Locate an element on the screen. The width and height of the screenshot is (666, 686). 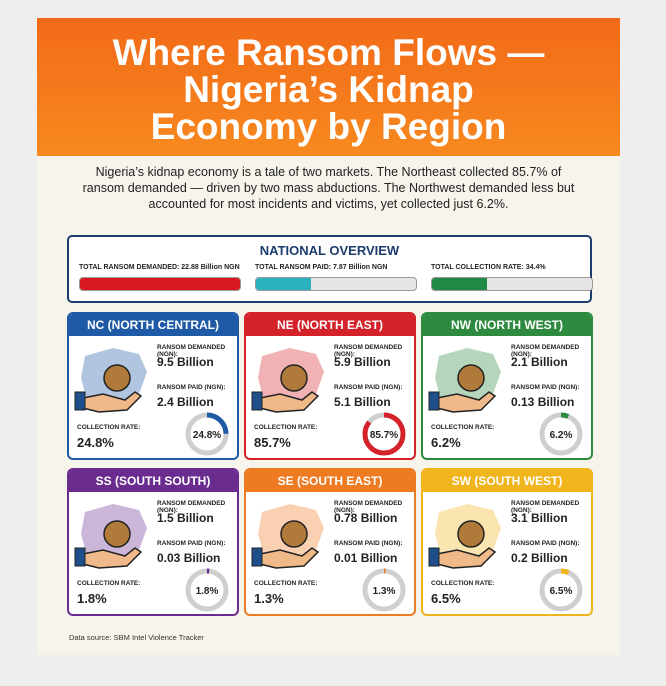
rate-value: 1.8% is located at coordinates (92, 598).